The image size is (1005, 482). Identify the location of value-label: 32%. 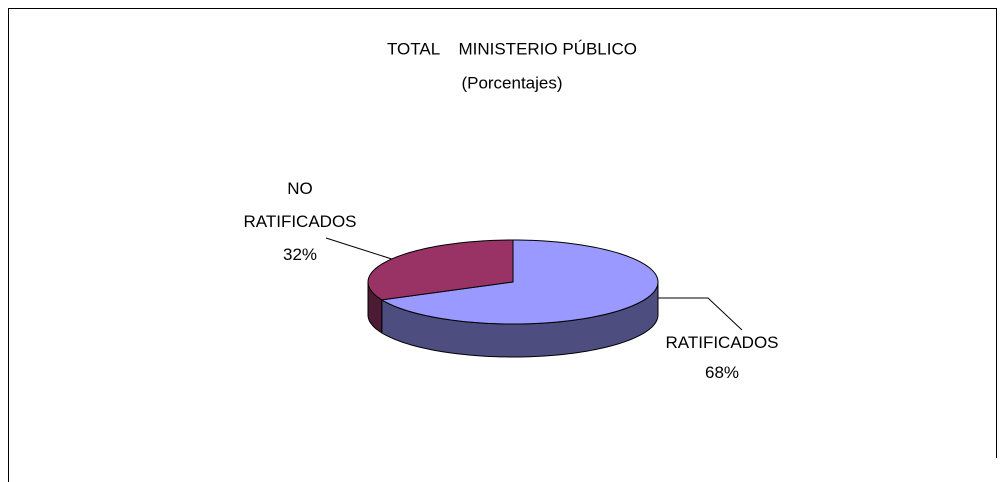
(300, 254).